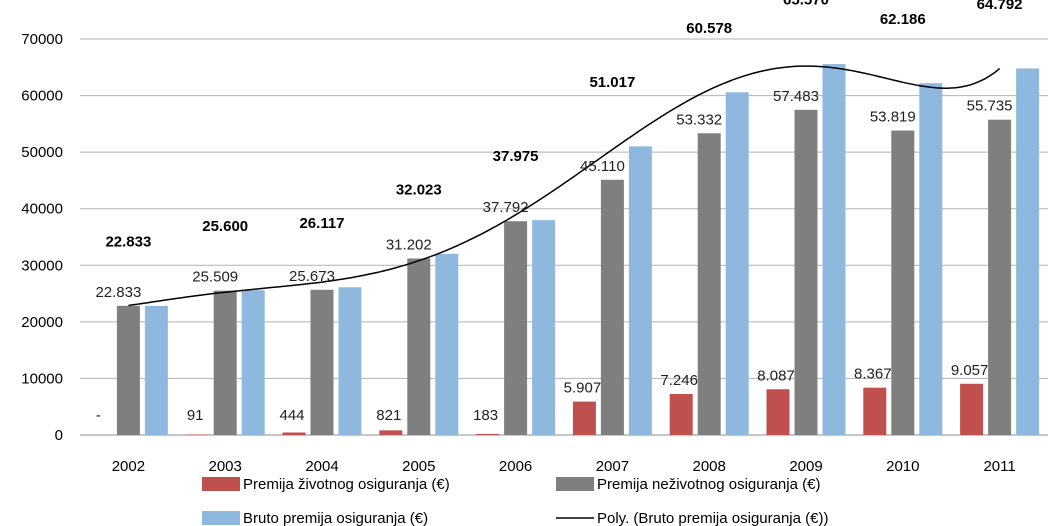  I want to click on legend-swatch-life, so click(221, 484).